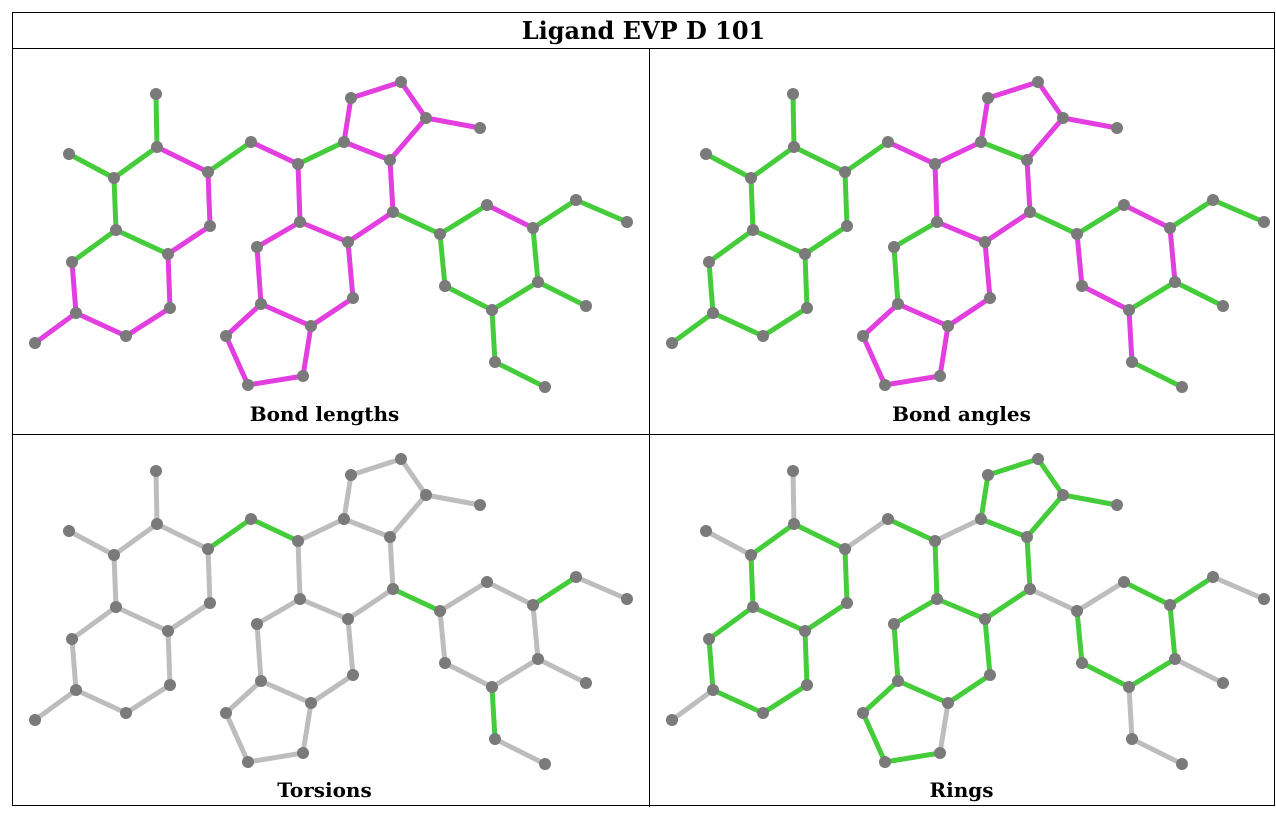 The image size is (1276, 819). I want to click on caption-bond-angles: Bond angles, so click(961, 414).